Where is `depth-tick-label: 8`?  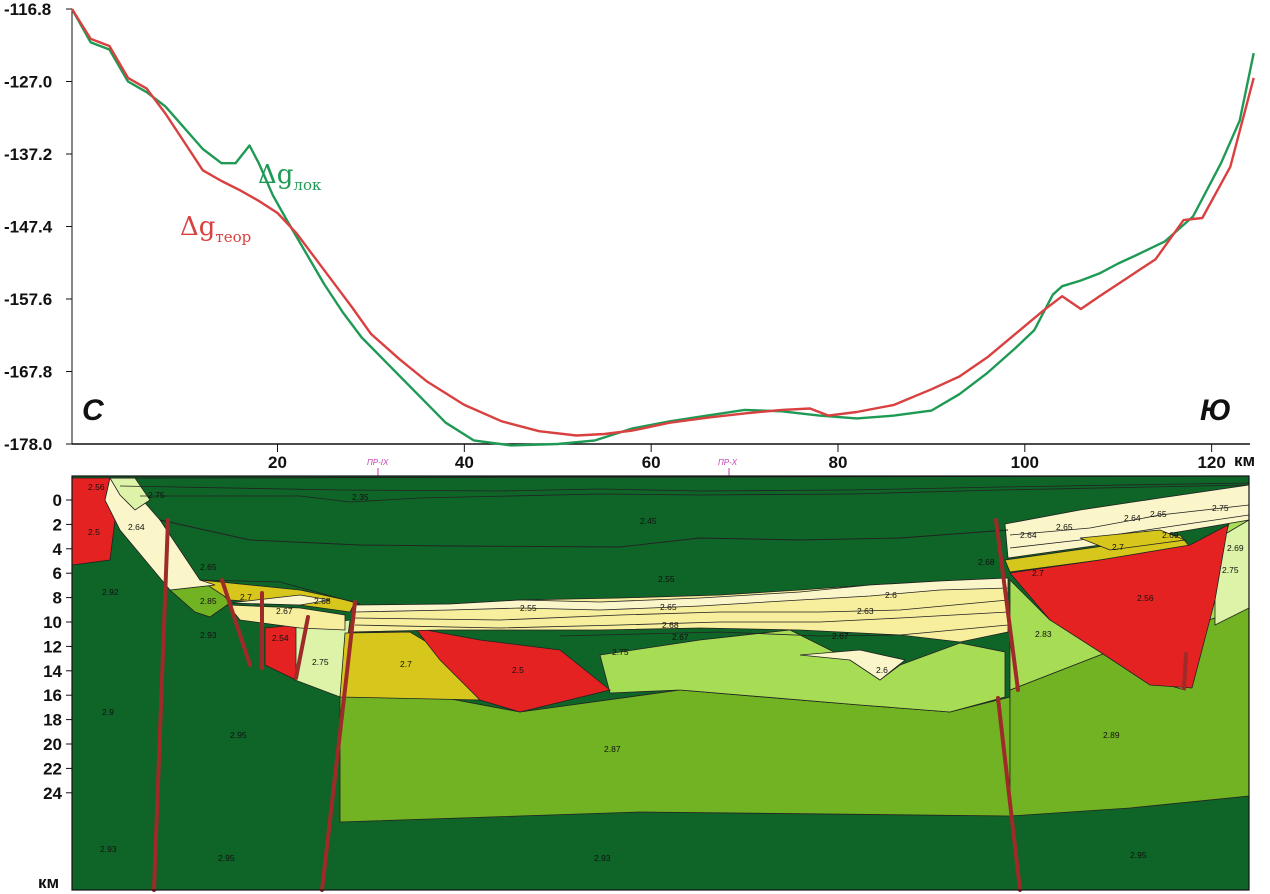 depth-tick-label: 8 is located at coordinates (57, 598).